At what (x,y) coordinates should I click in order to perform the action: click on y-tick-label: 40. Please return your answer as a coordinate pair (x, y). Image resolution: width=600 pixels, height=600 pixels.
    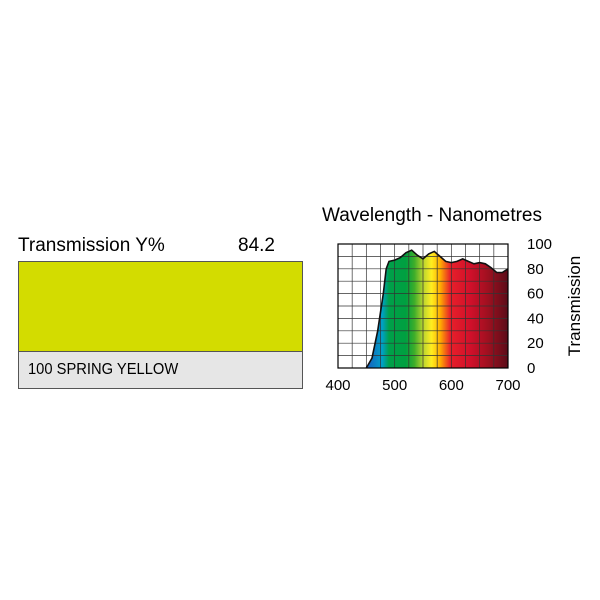
    Looking at the image, I should click on (535, 318).